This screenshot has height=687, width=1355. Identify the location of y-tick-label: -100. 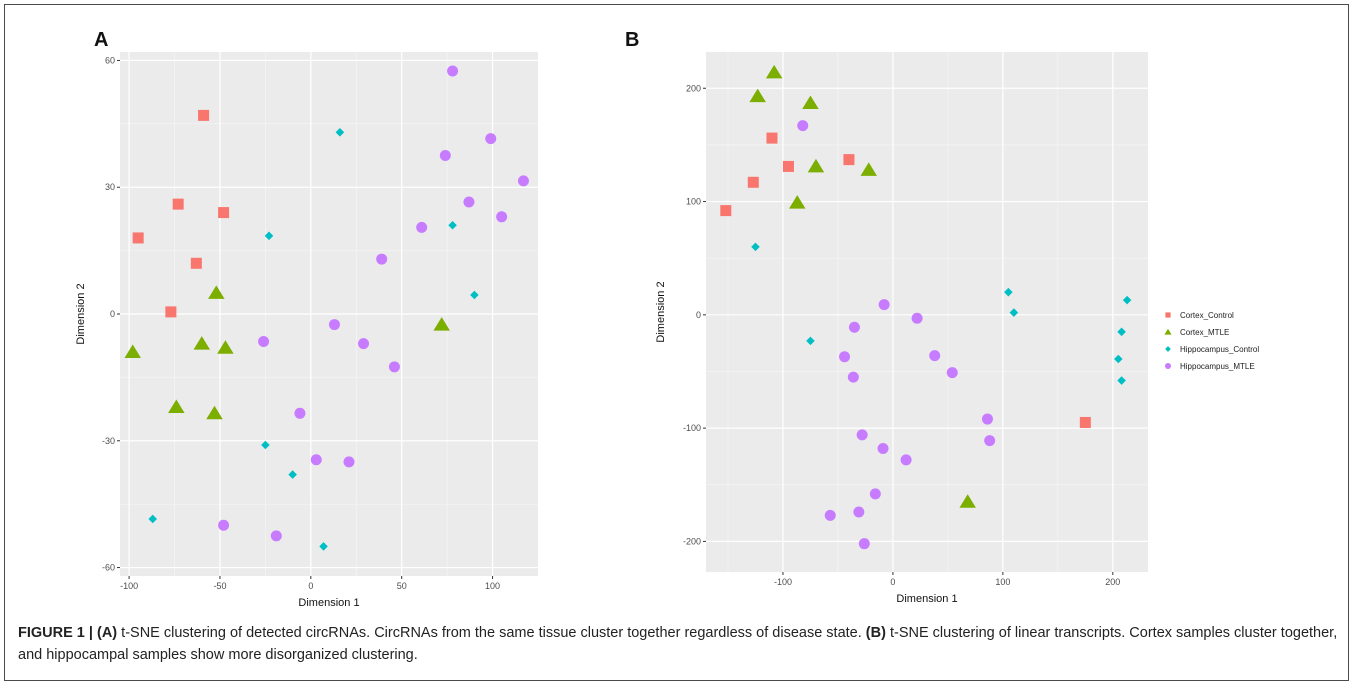
(692, 428).